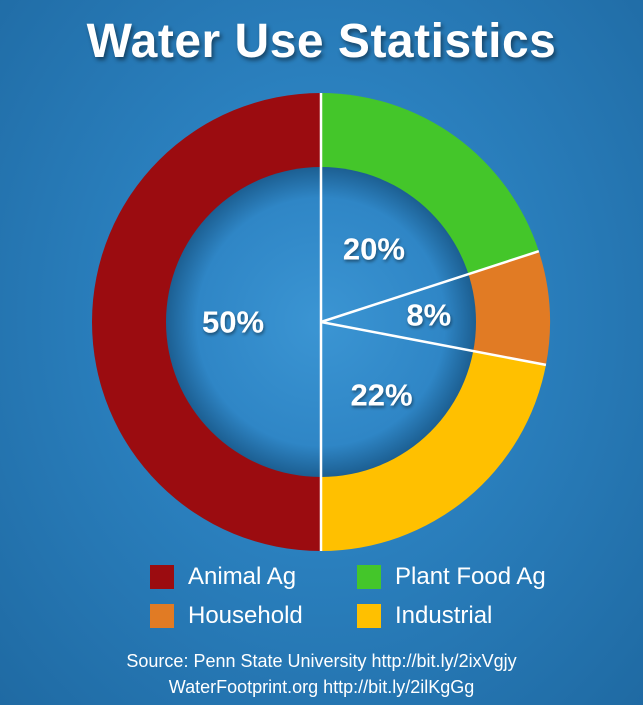 The height and width of the screenshot is (705, 643). I want to click on legend-item-animal-ag: Animal Ag, so click(223, 577).